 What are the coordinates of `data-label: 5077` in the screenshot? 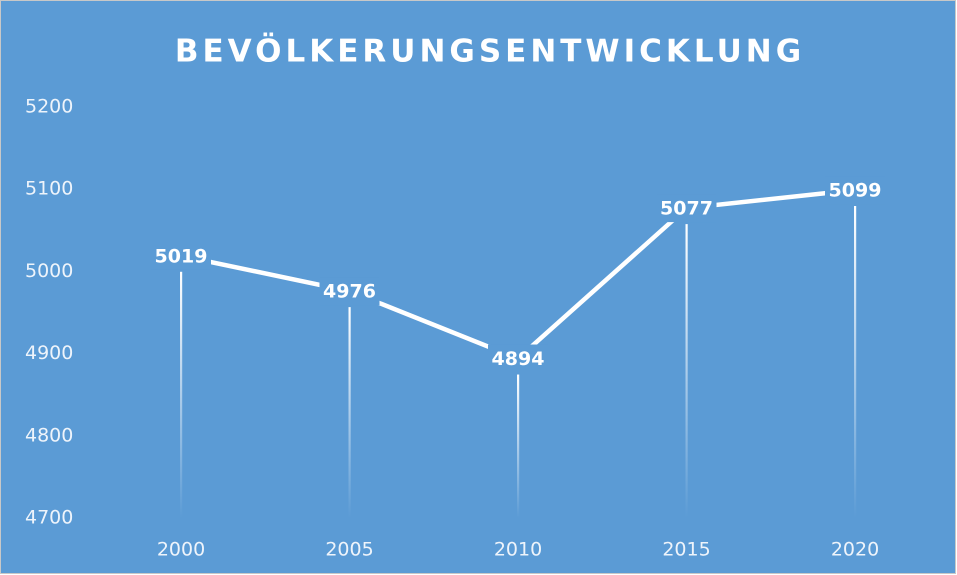 It's located at (686, 209).